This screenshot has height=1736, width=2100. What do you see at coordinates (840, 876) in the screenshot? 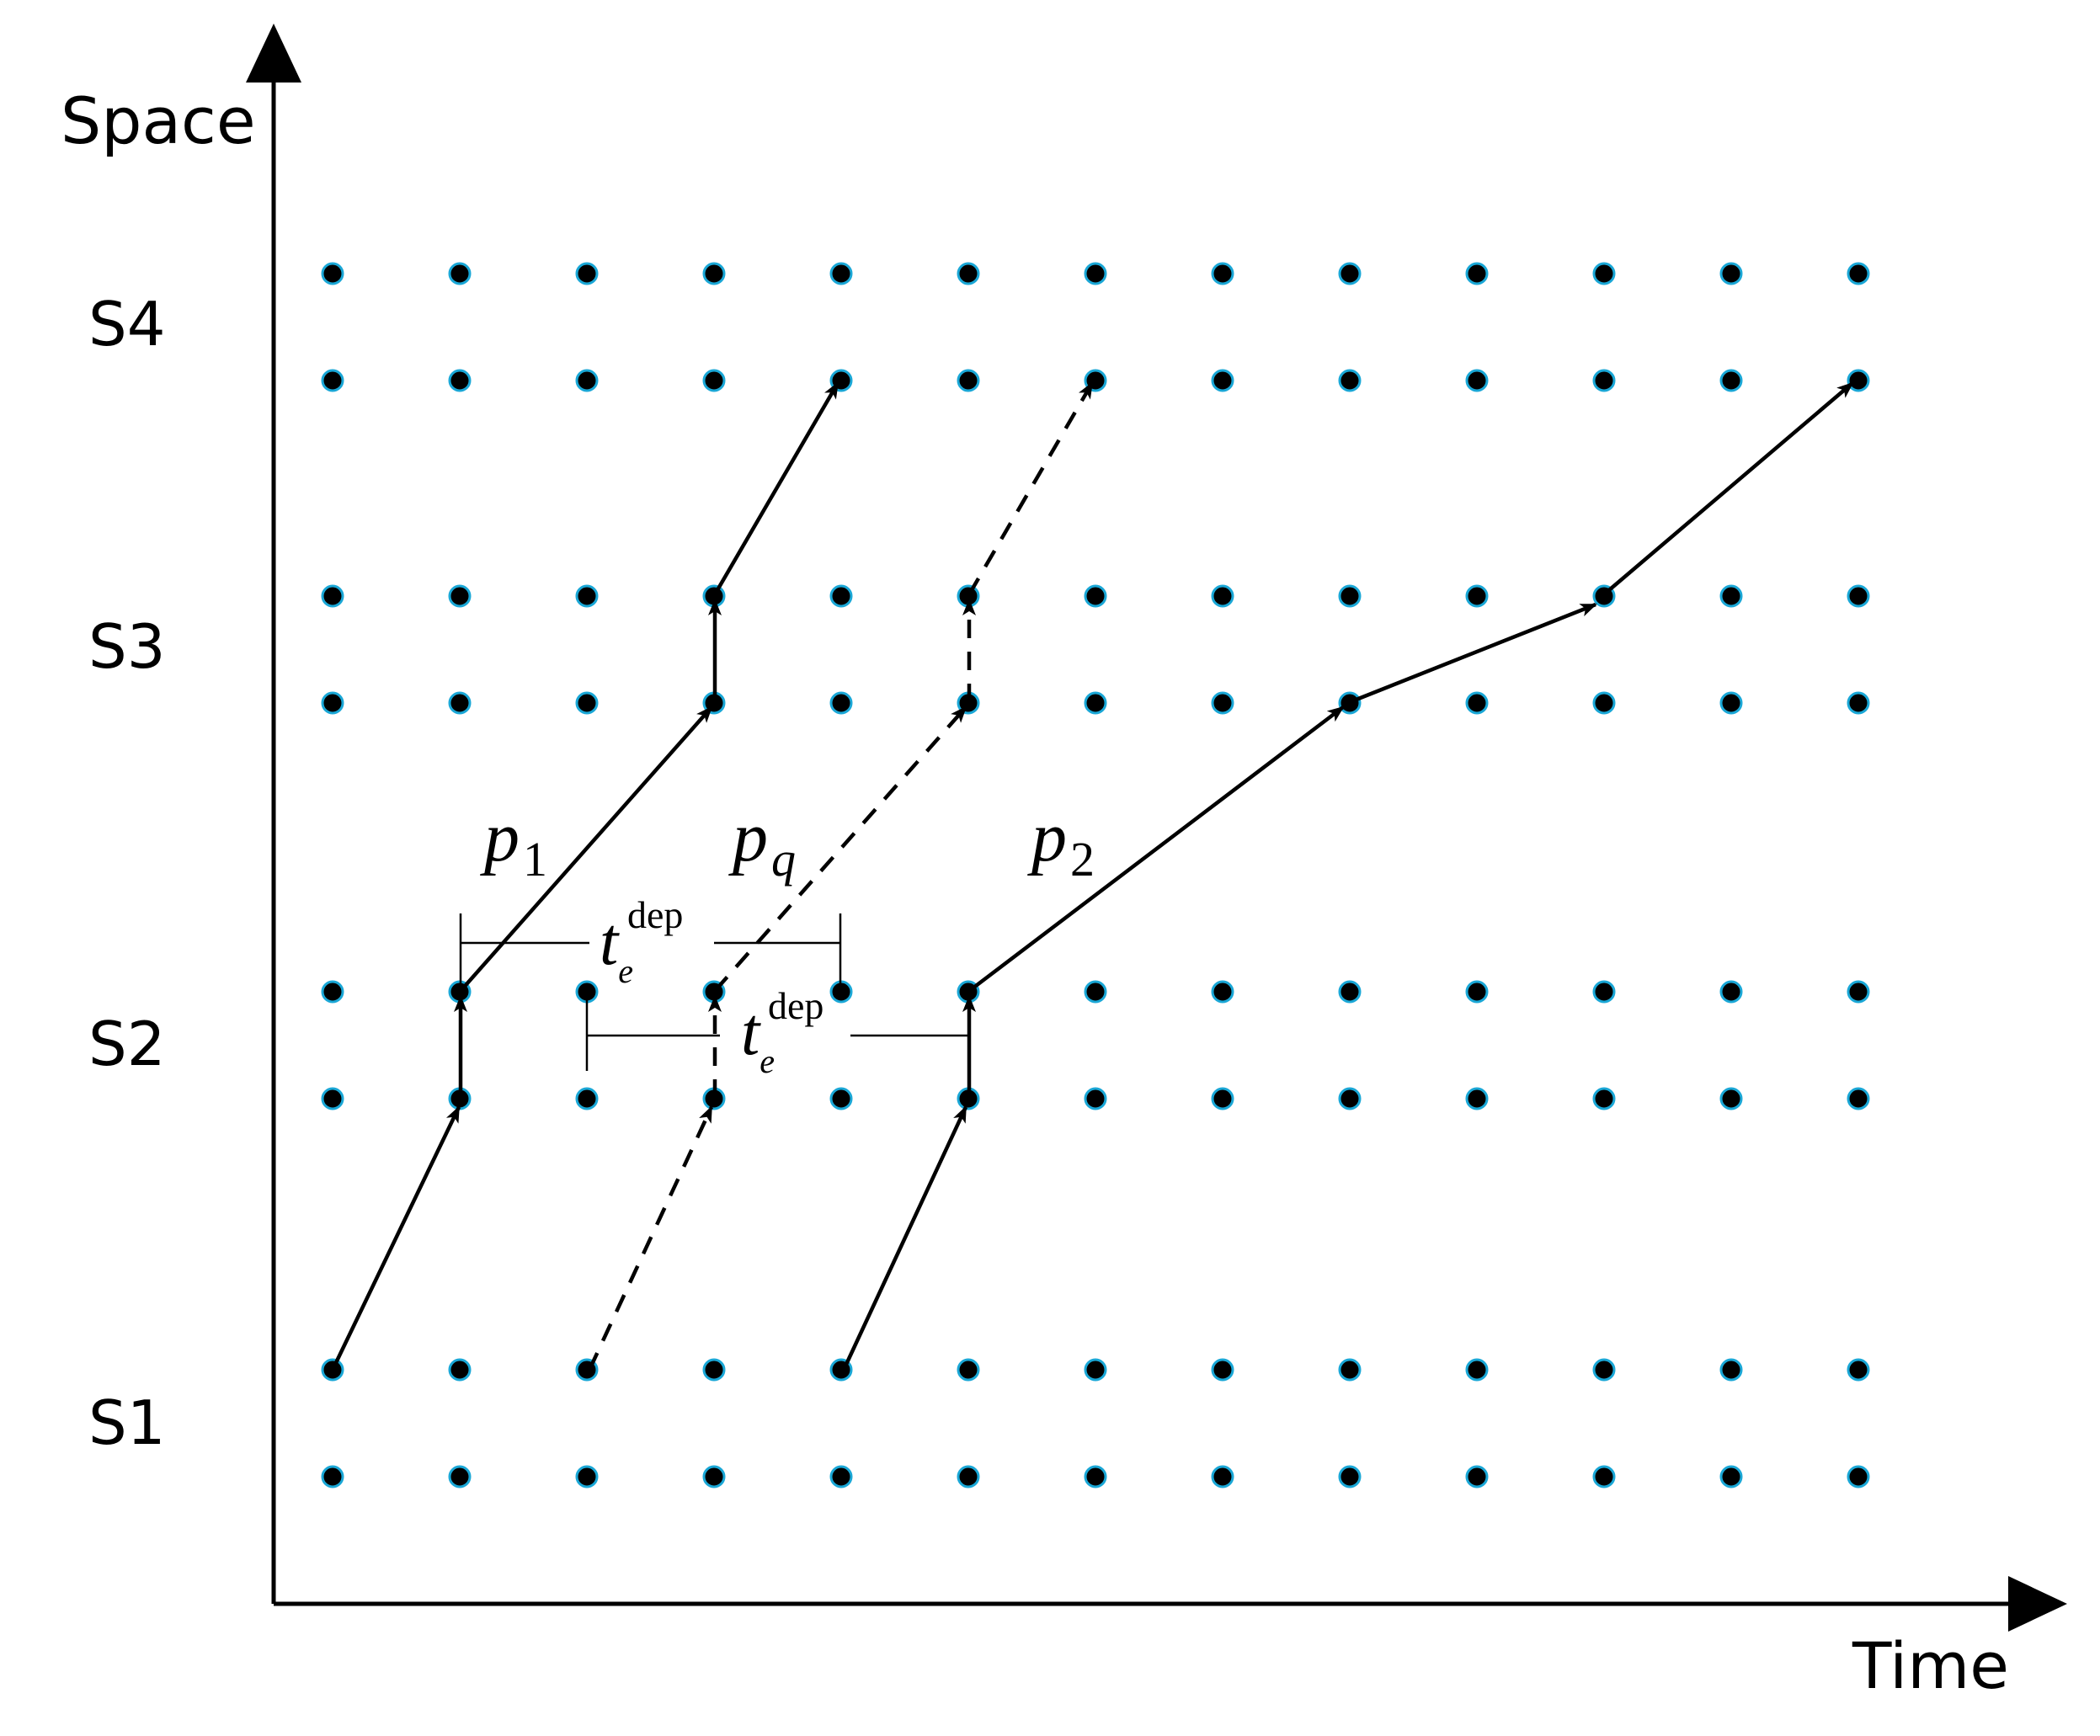
I see `path-pq` at bounding box center [840, 876].